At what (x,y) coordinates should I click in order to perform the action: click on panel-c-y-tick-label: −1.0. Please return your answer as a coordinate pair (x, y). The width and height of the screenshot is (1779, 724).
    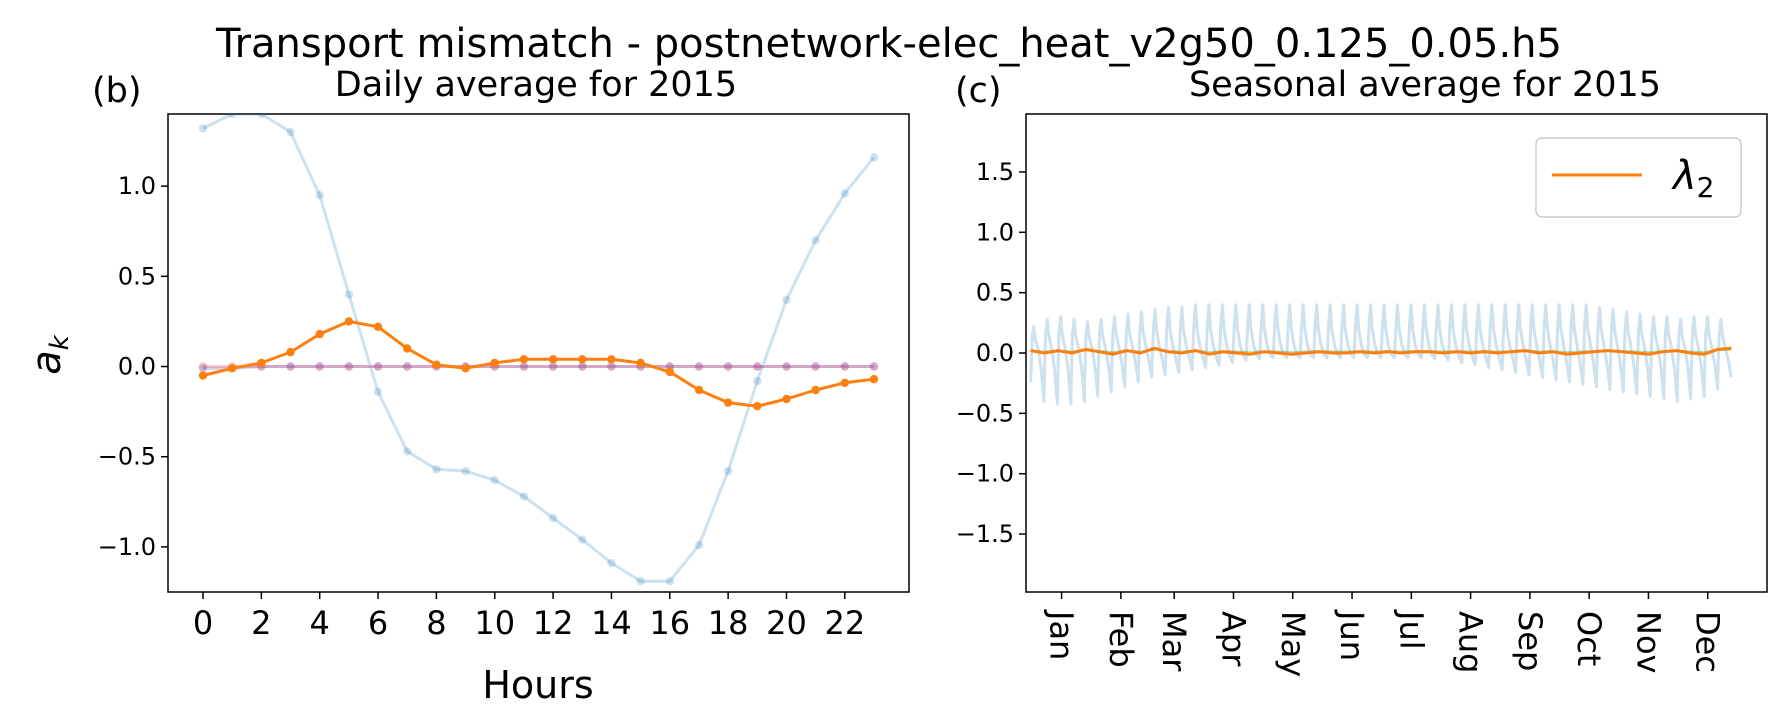
    Looking at the image, I should click on (985, 474).